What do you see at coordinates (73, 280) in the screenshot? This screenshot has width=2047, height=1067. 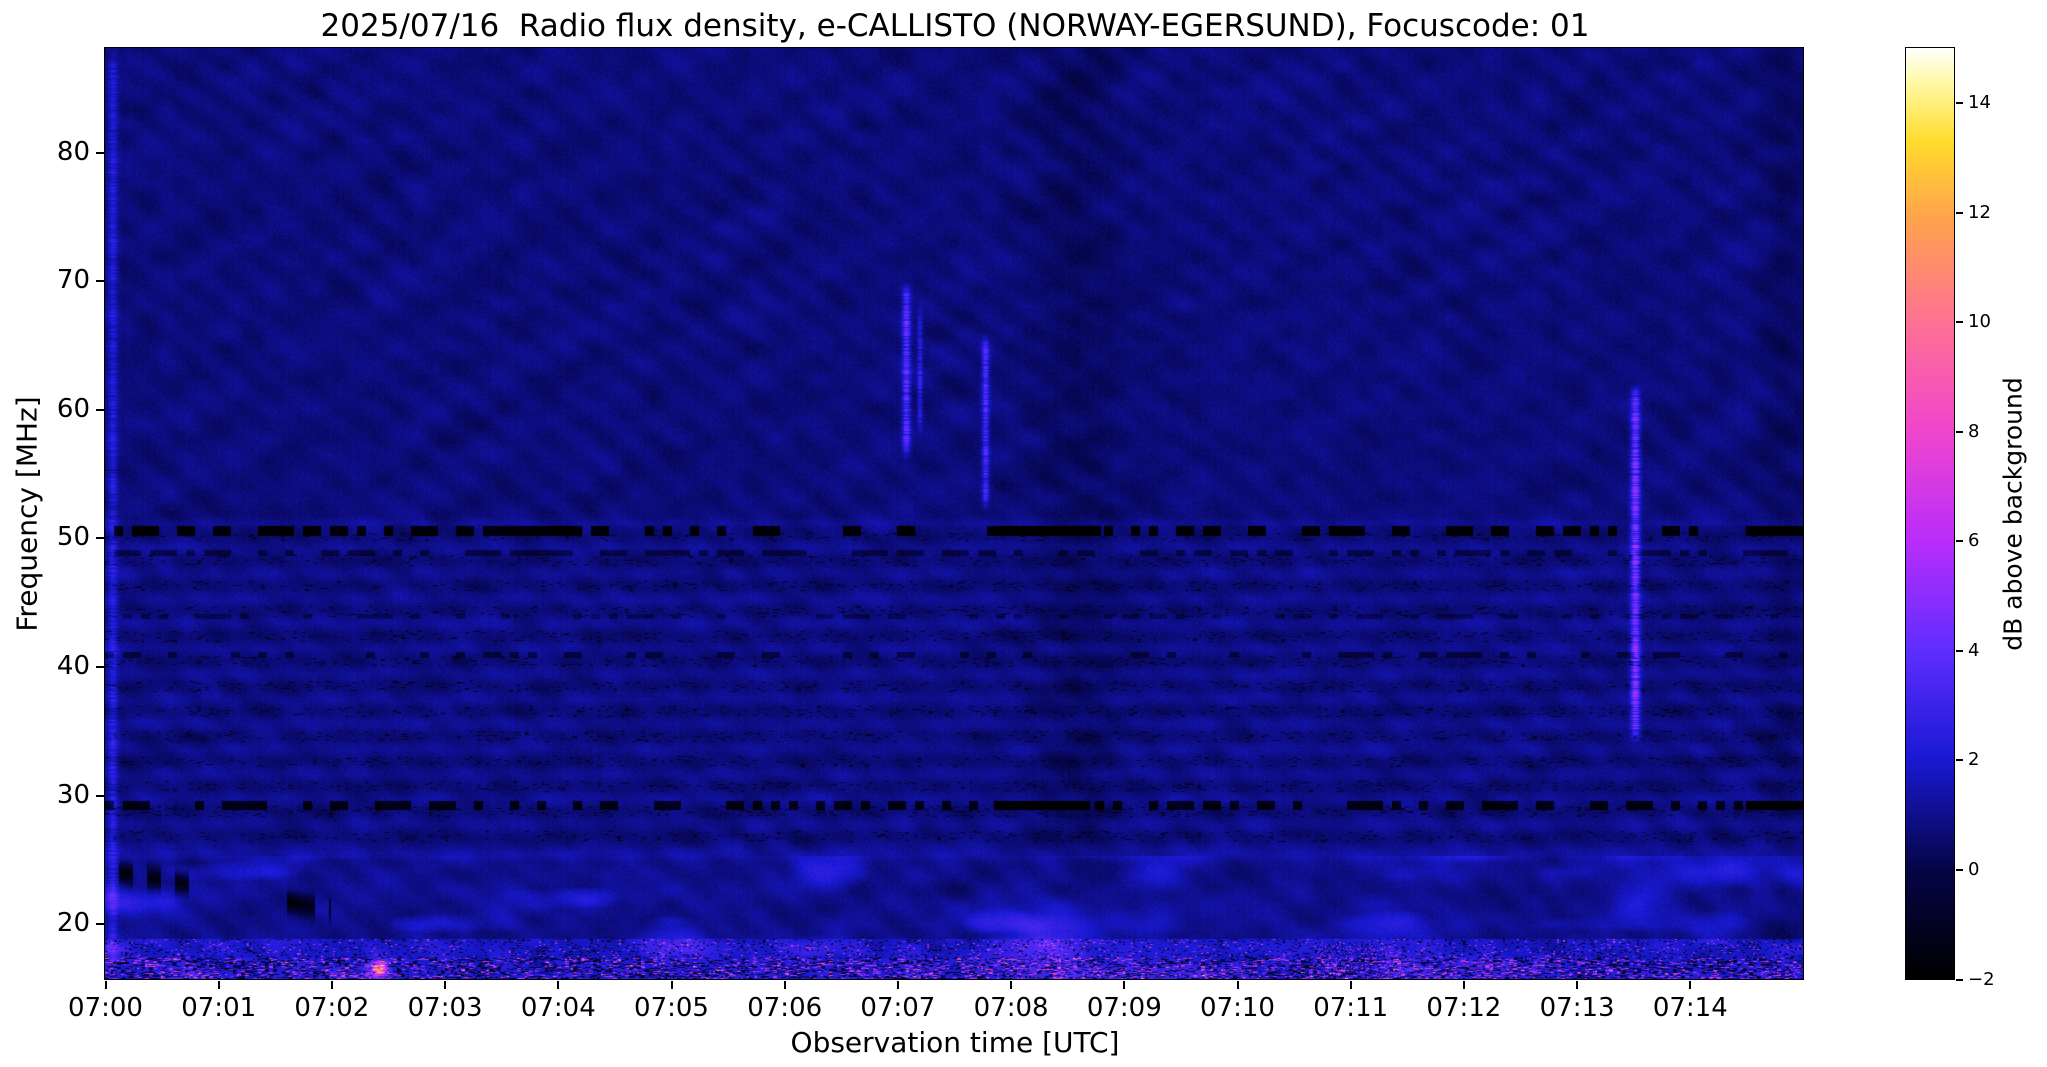 I see `y-tick-label: 70` at bounding box center [73, 280].